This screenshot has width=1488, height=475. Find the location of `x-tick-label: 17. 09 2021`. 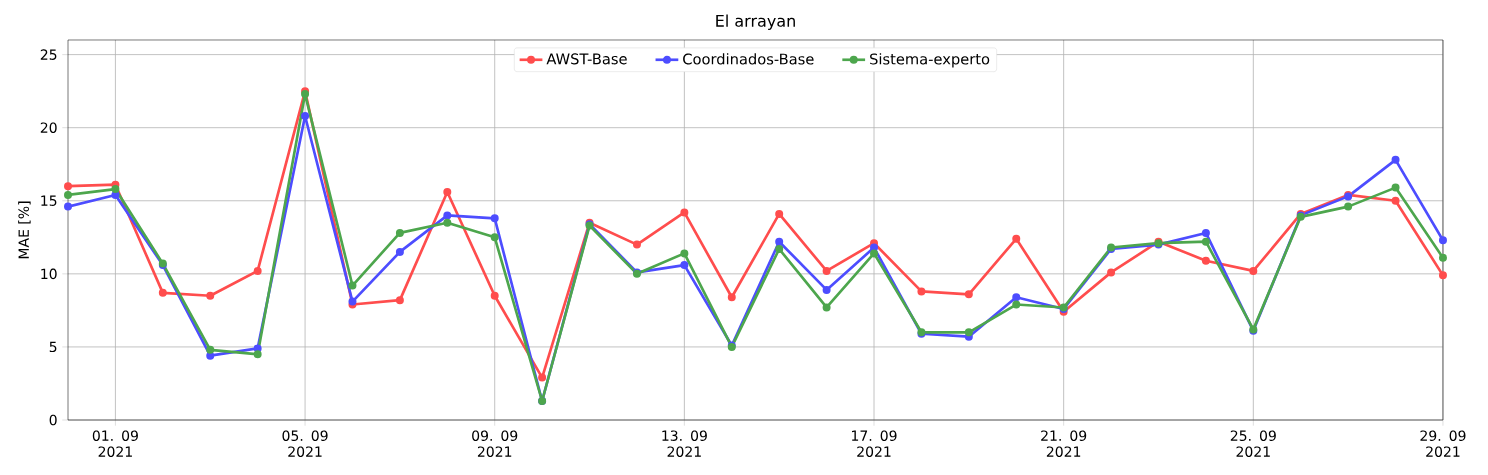

x-tick-label: 17. 09 2021 is located at coordinates (874, 443).